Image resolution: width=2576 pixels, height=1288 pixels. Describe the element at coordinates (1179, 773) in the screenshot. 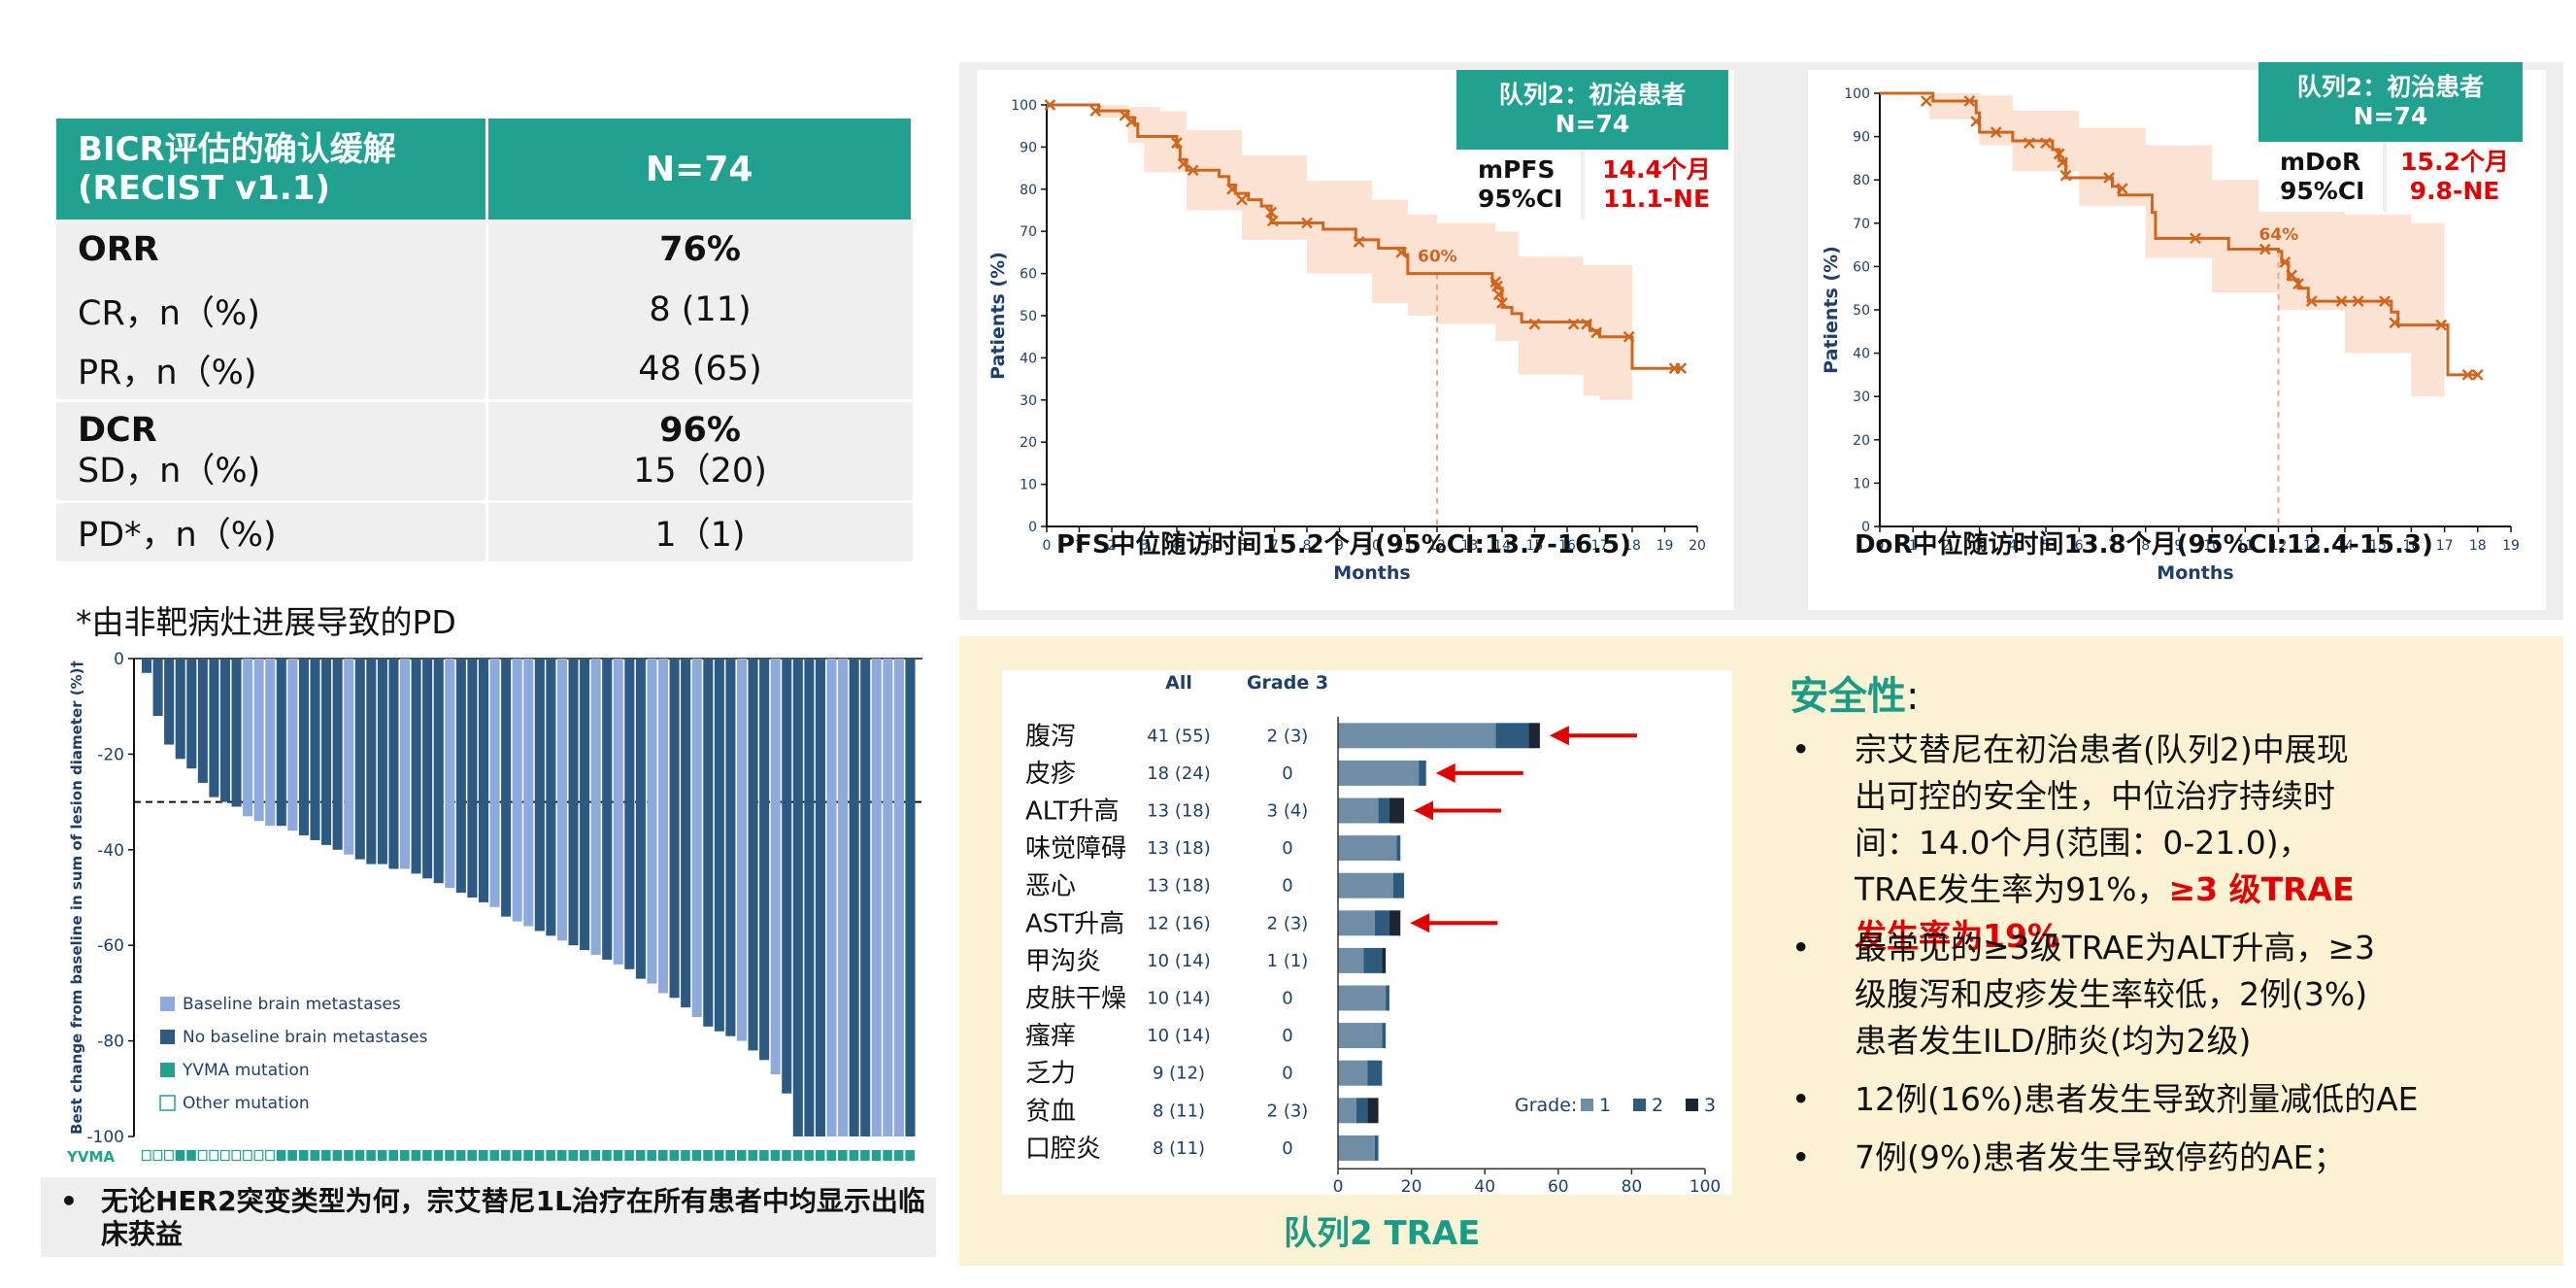

I see `trae-all-value: 18 (24)` at that location.